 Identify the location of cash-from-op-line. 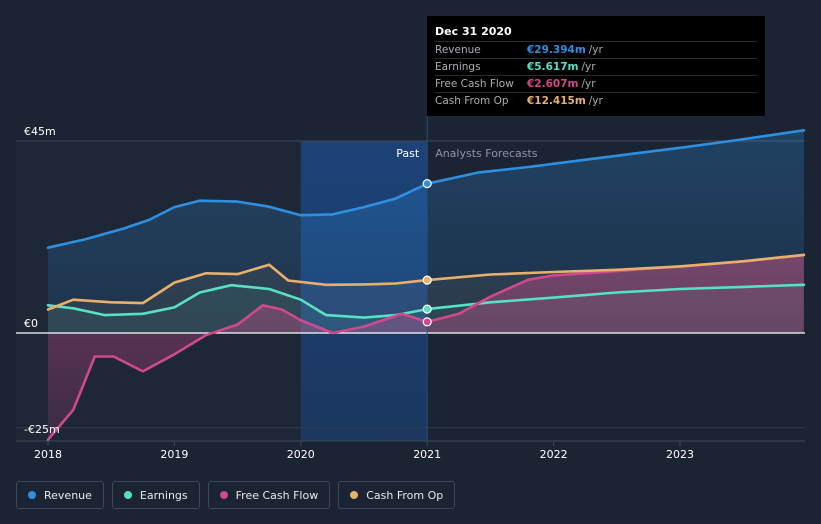
(426, 282).